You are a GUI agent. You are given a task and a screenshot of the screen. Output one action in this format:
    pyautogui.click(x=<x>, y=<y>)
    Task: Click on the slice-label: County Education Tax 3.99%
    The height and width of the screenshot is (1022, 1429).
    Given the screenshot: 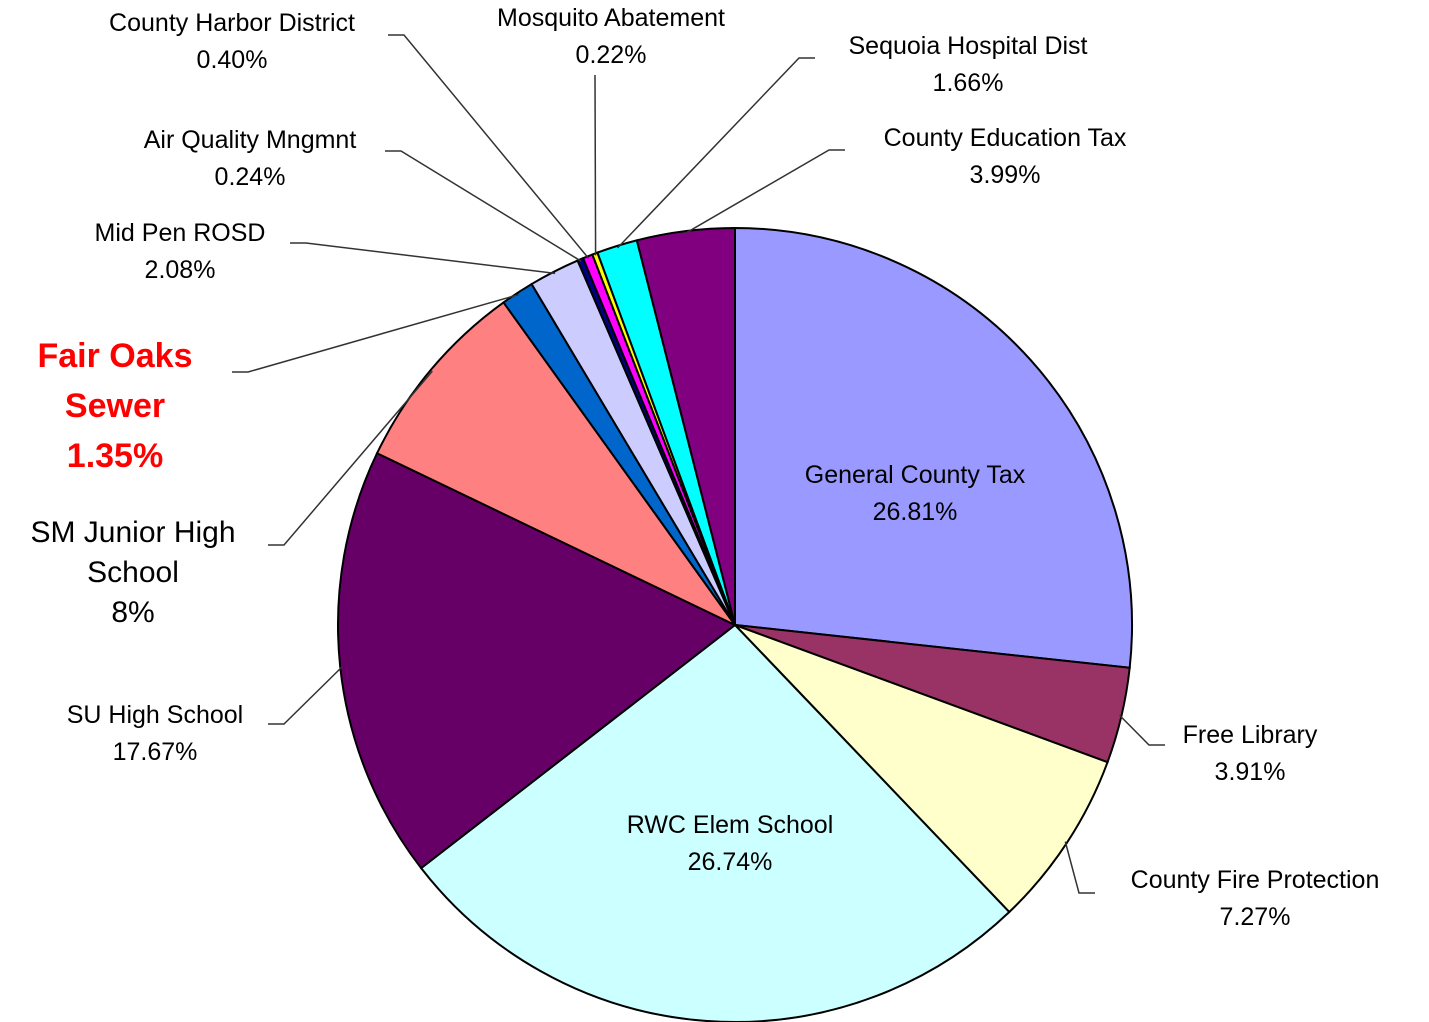 What is the action you would take?
    pyautogui.click(x=1005, y=157)
    